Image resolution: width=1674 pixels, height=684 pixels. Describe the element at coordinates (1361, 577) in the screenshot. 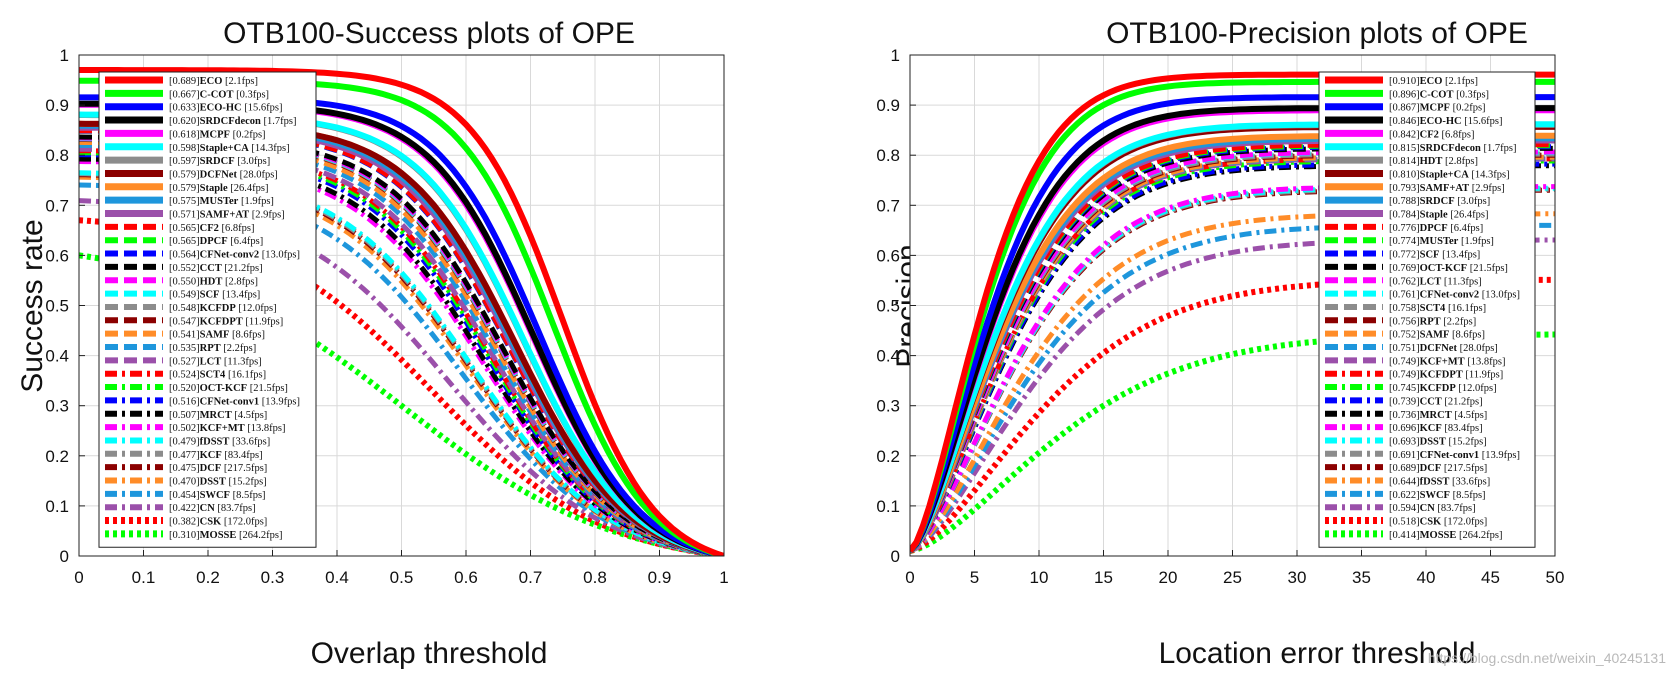

I see `precision-xtick-label: 35` at that location.